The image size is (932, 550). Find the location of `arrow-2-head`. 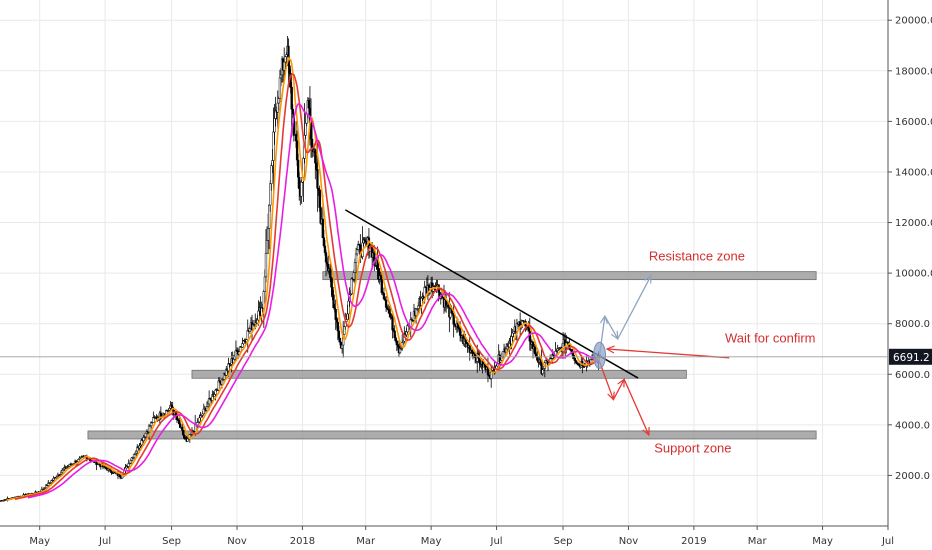

arrow-2-head is located at coordinates (646, 431).